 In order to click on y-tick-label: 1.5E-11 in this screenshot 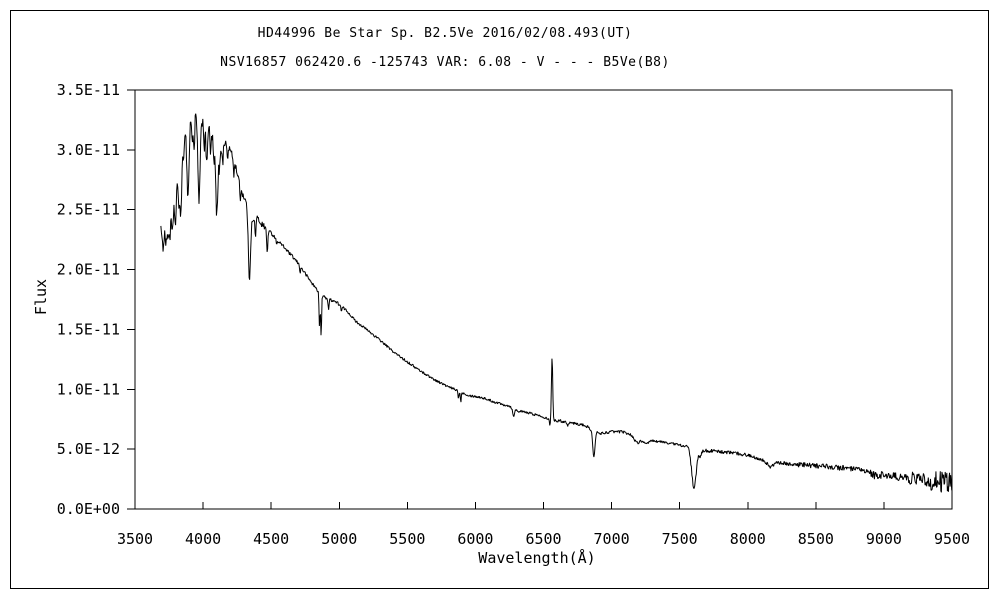, I will do `click(88, 329)`.